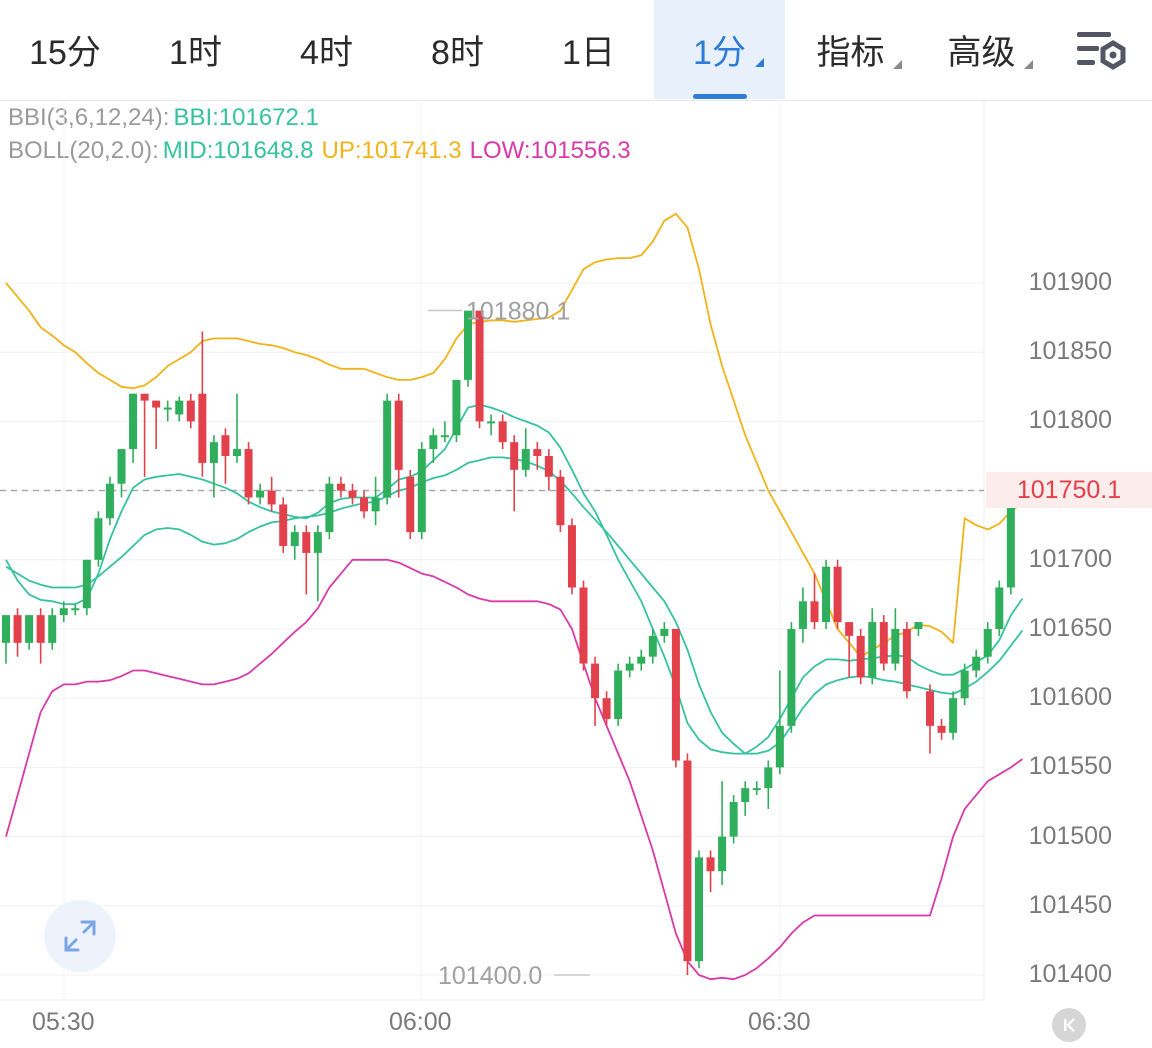 The width and height of the screenshot is (1152, 1048). I want to click on time-tick: 06:30, so click(779, 1022).